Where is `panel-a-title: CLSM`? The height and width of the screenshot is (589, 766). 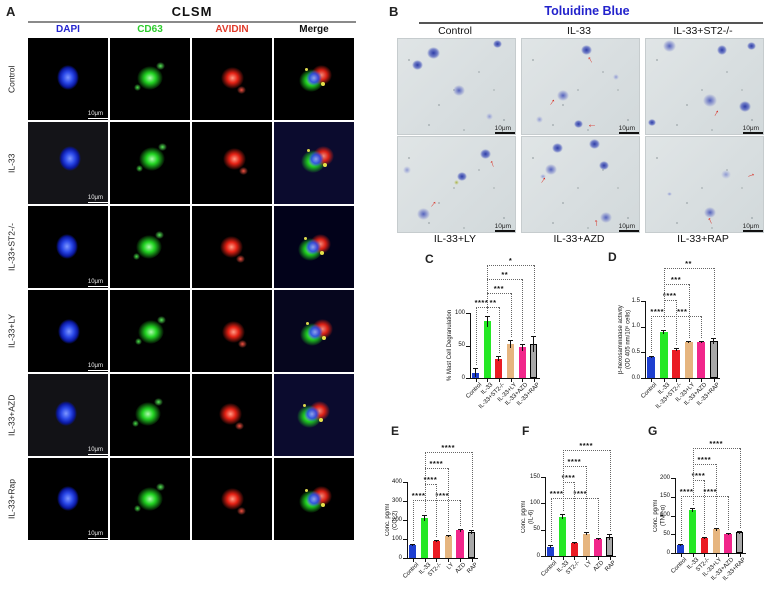 panel-a-title: CLSM is located at coordinates (192, 11).